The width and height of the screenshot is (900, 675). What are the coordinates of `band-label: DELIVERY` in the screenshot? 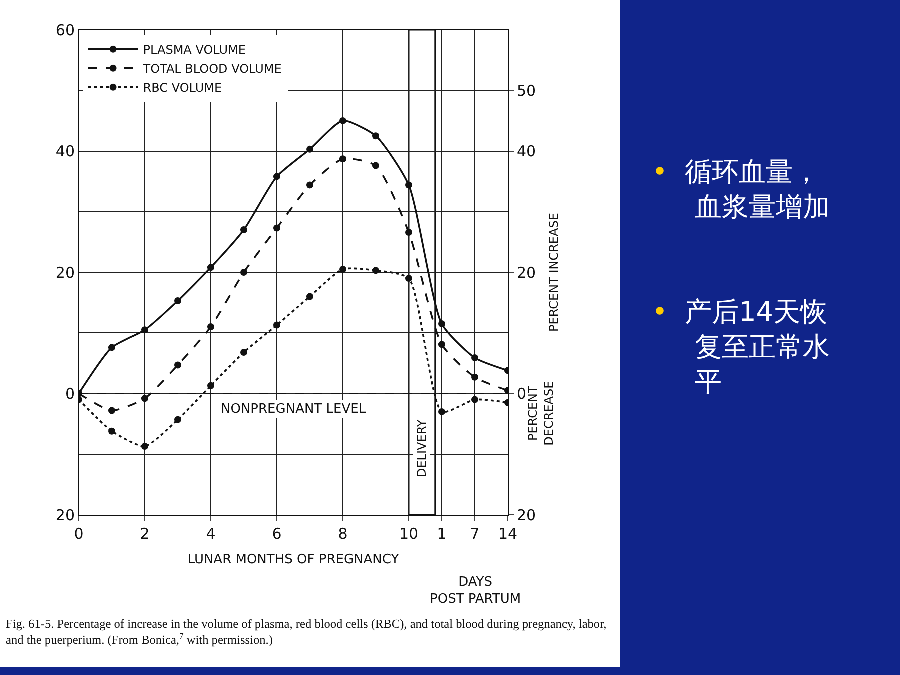 It's located at (421, 448).